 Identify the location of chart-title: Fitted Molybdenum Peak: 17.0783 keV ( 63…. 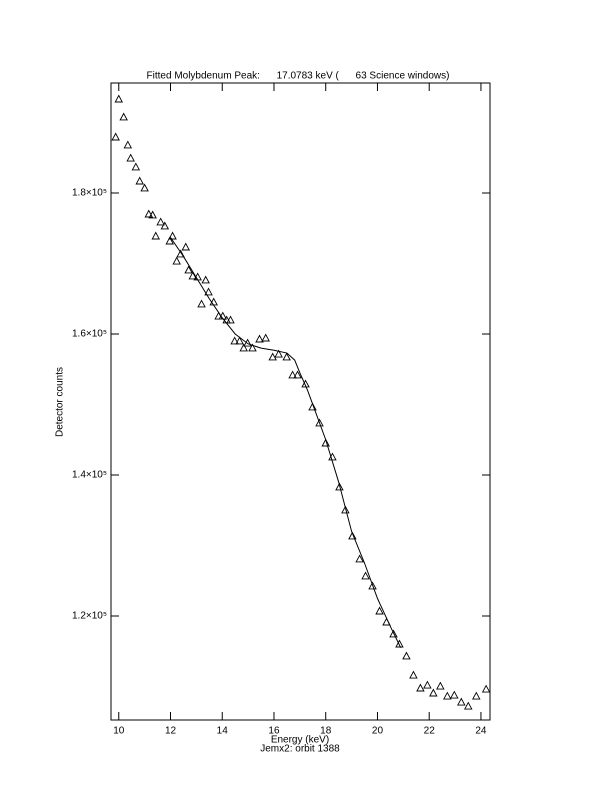
(298, 76).